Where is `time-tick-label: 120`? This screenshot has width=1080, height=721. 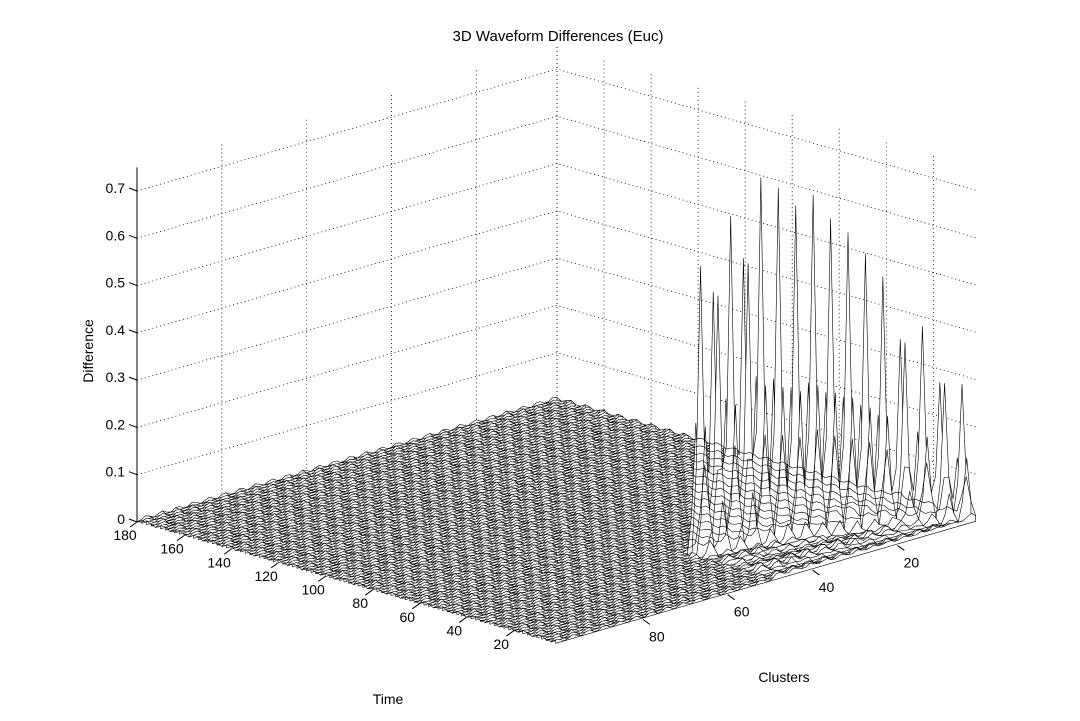
time-tick-label: 120 is located at coordinates (266, 576).